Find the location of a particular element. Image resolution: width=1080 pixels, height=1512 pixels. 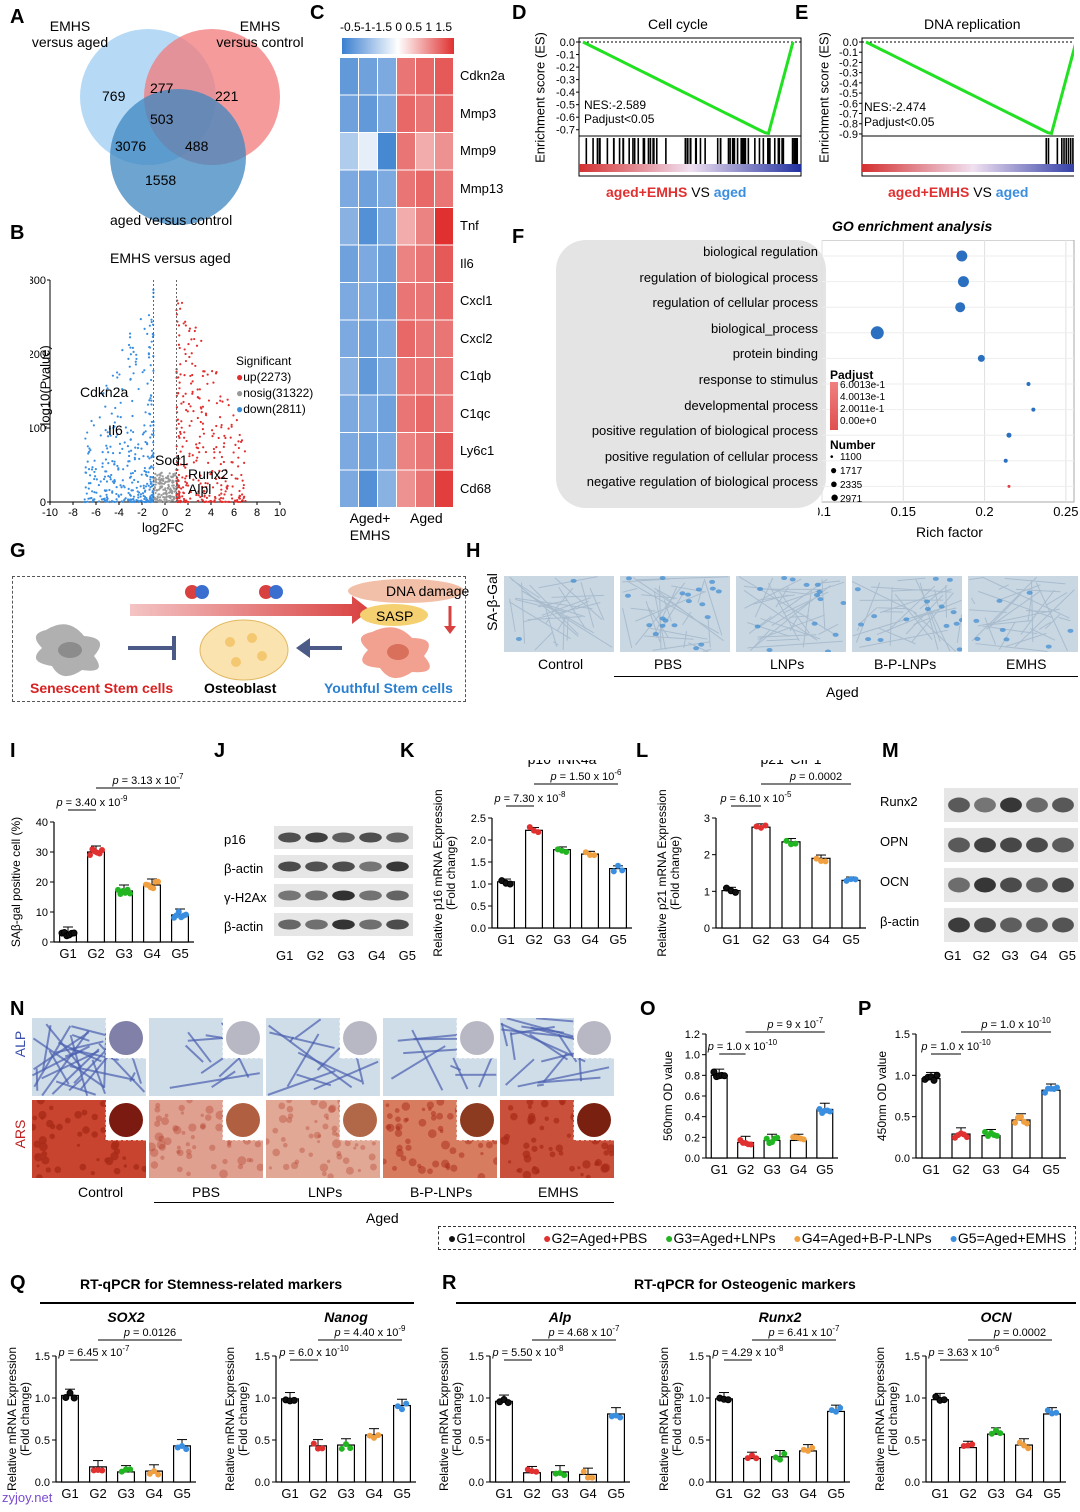

y-tick-label: 0.2 is located at coordinates (692, 1138).